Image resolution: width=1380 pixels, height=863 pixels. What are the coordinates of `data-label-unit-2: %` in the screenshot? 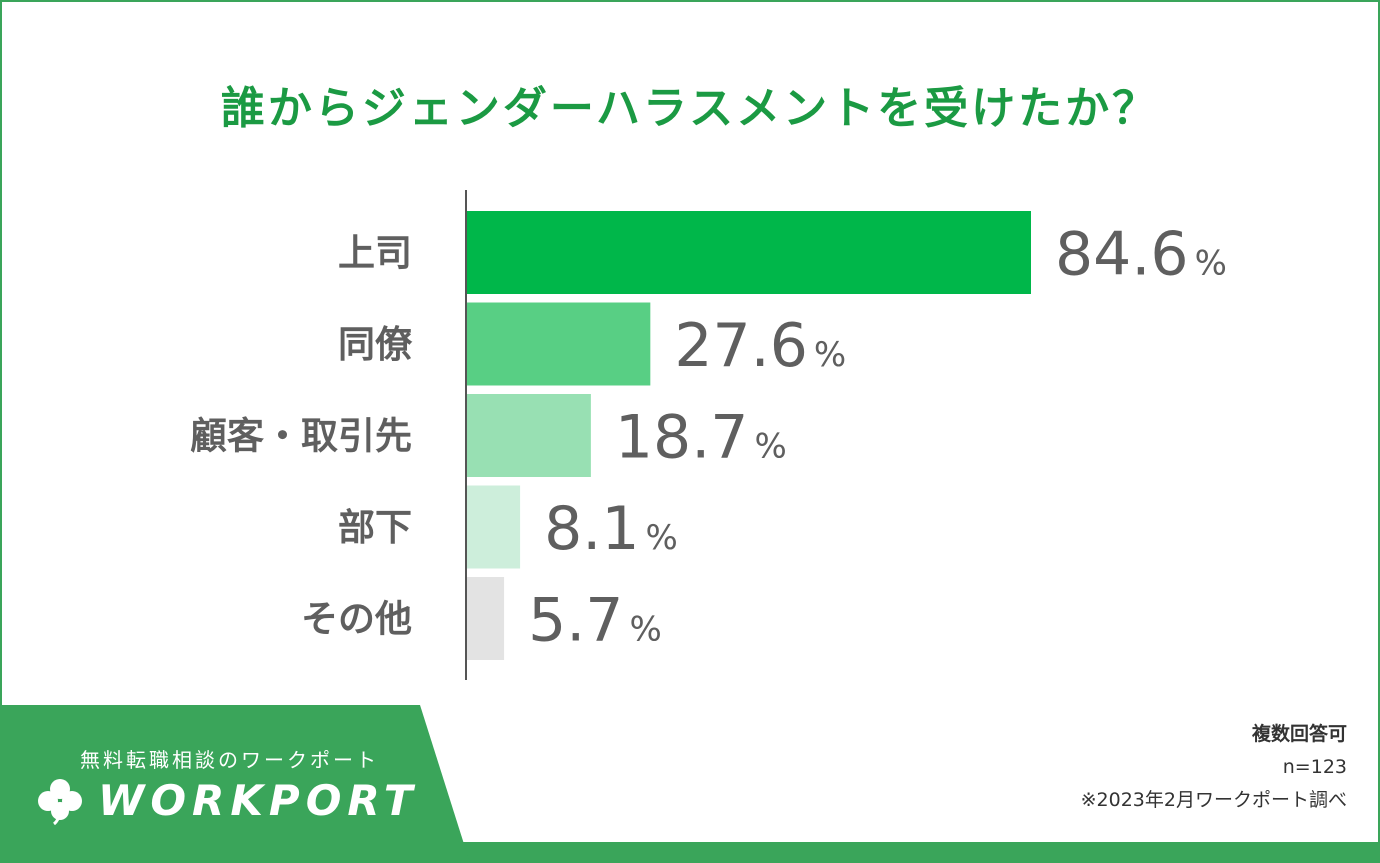 It's located at (770, 447).